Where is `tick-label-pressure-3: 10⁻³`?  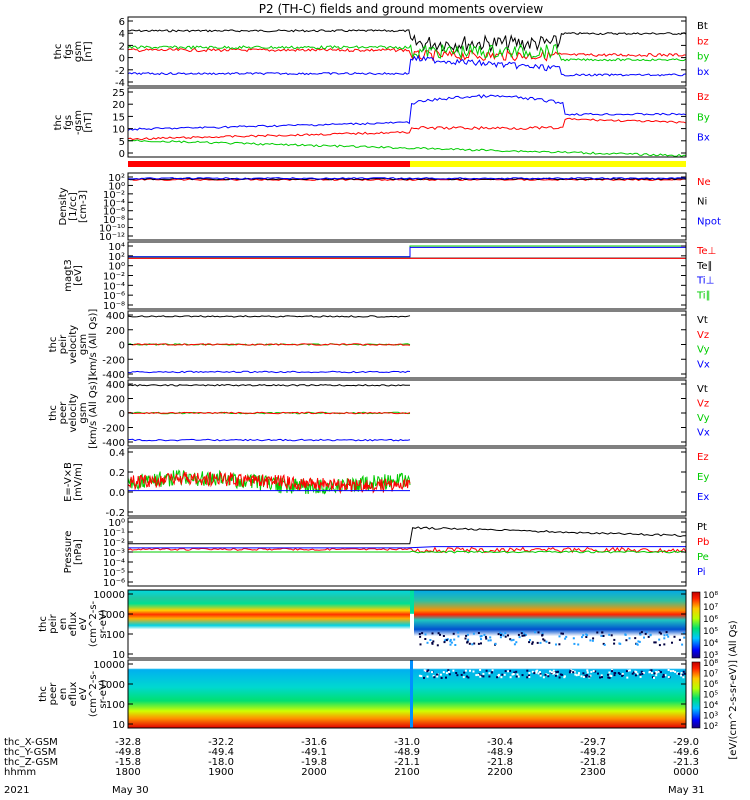
tick-label-pressure-3: 10⁻³ is located at coordinates (114, 553).